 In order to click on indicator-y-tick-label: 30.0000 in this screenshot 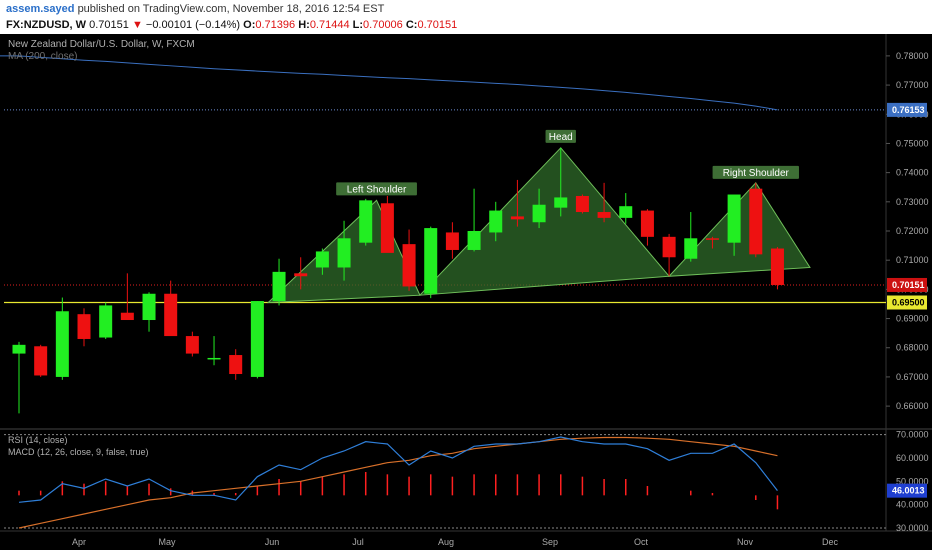, I will do `click(912, 528)`.